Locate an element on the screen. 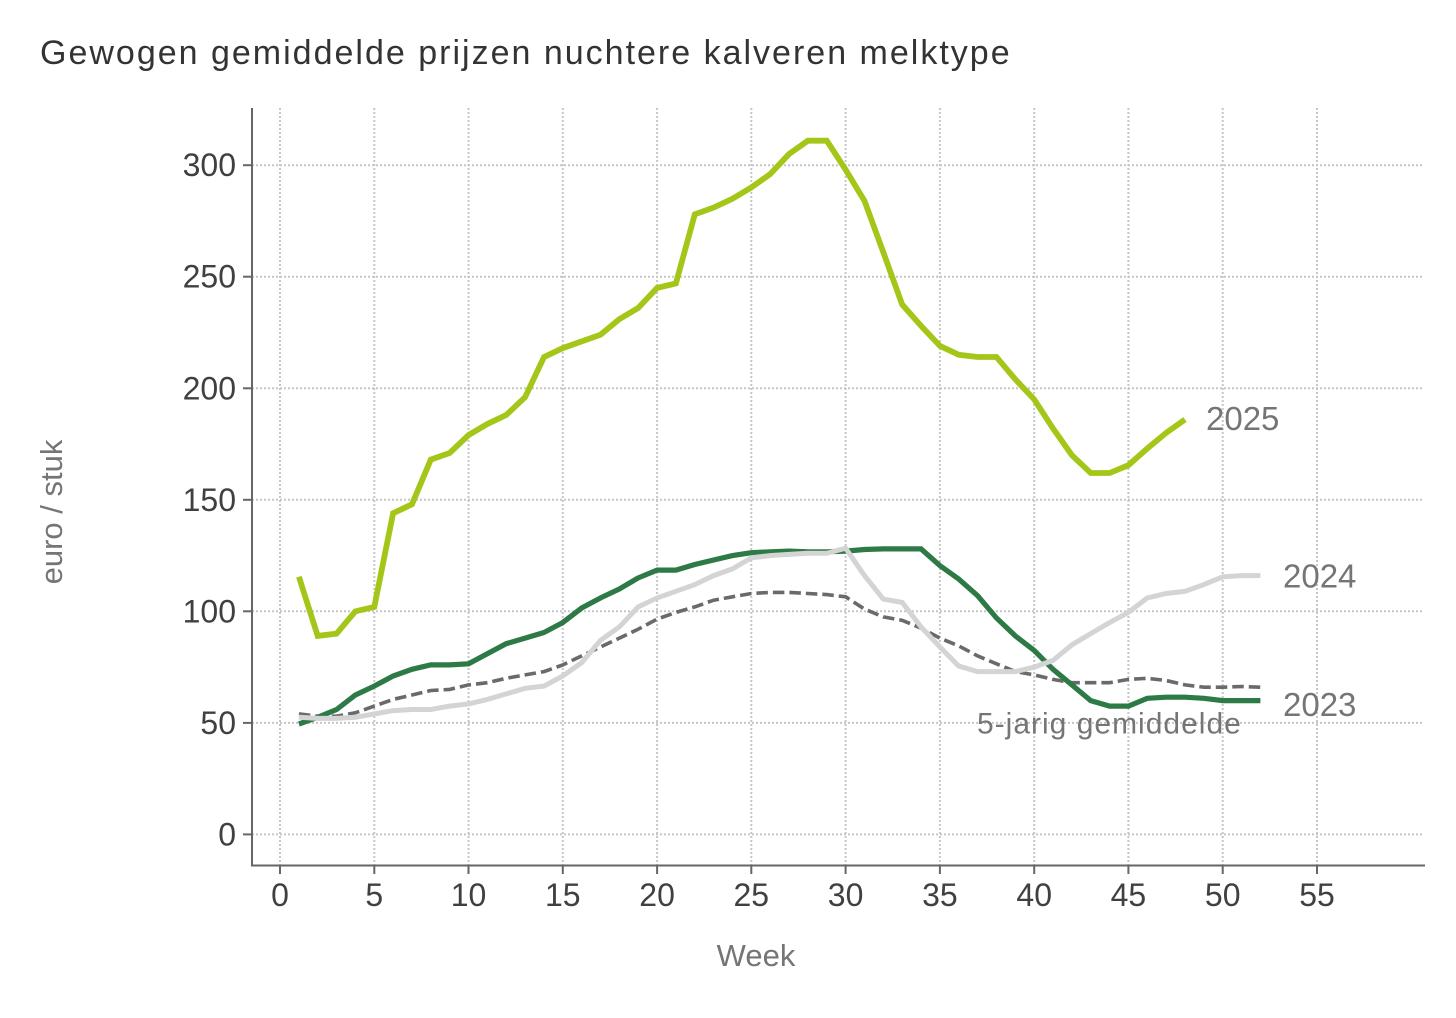 The width and height of the screenshot is (1456, 1018). svg-text: 300 is located at coordinates (209, 165).